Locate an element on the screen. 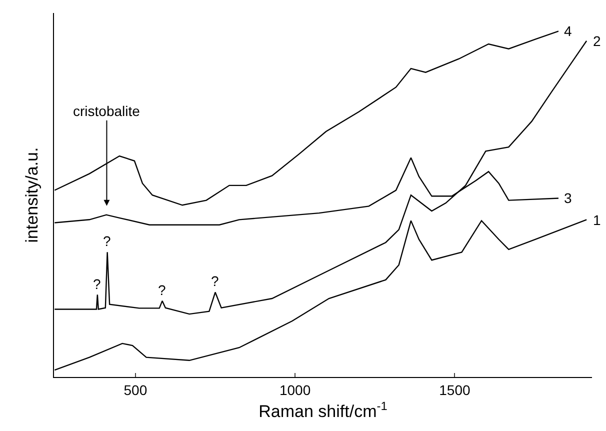  x-tick-label: 1500 is located at coordinates (454, 390).